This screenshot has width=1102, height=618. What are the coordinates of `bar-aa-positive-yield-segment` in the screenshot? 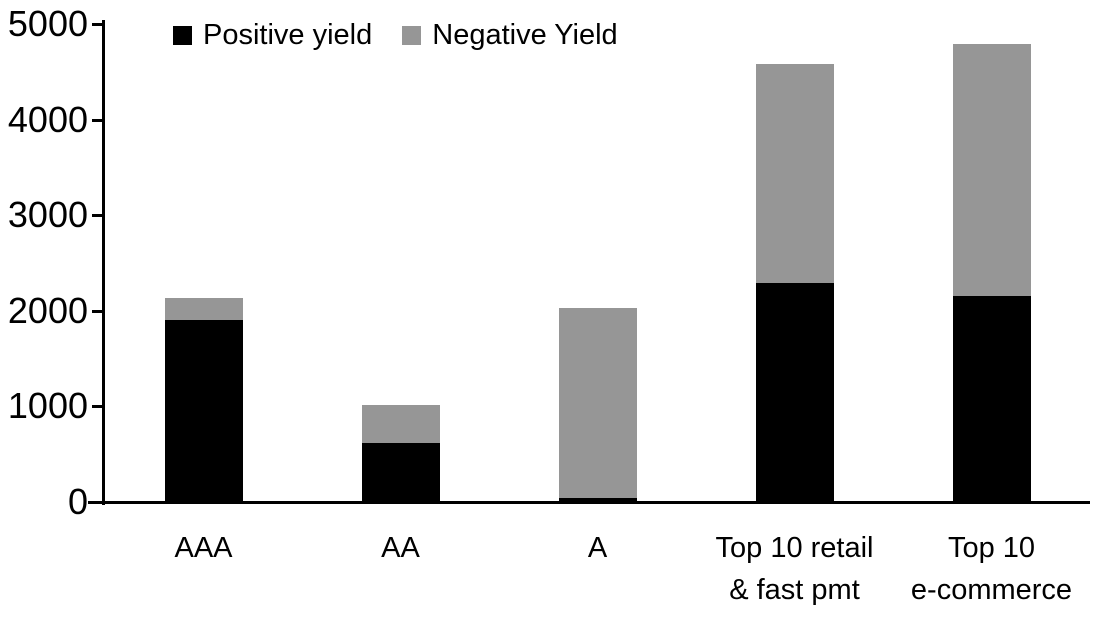 It's located at (400, 472).